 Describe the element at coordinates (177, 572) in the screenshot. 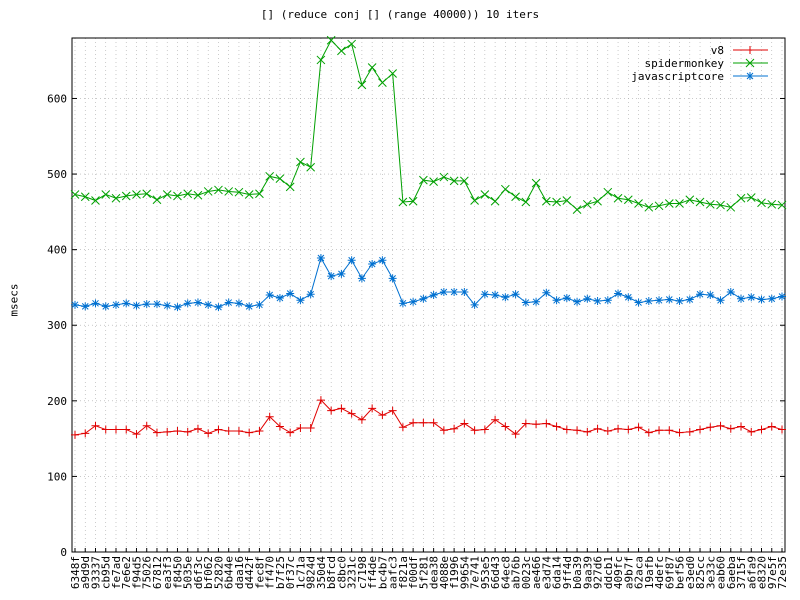

I see `x-tick-label: f8450` at that location.